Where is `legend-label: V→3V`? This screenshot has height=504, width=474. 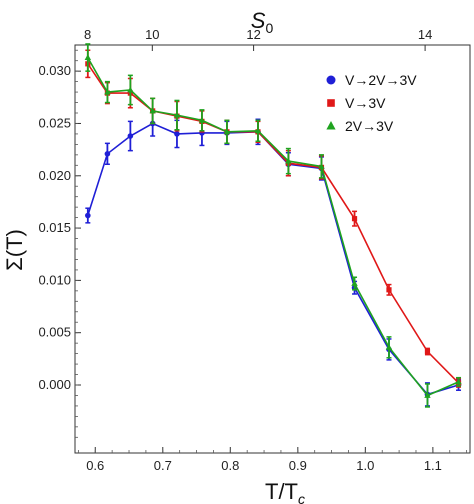
legend-label: V→3V is located at coordinates (365, 103).